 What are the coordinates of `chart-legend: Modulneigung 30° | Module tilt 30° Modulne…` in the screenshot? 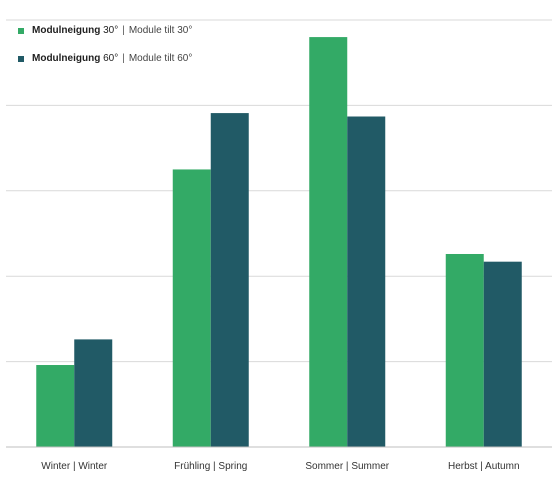 It's located at (105, 52).